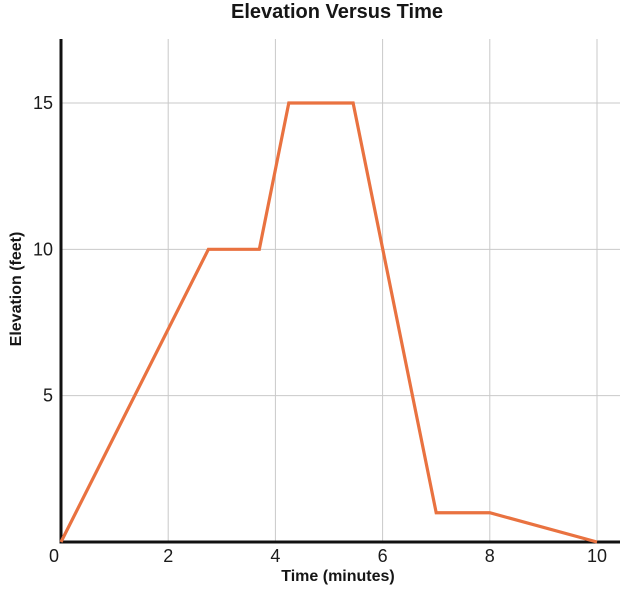 The image size is (621, 594). I want to click on x-tick-label: 6, so click(383, 556).